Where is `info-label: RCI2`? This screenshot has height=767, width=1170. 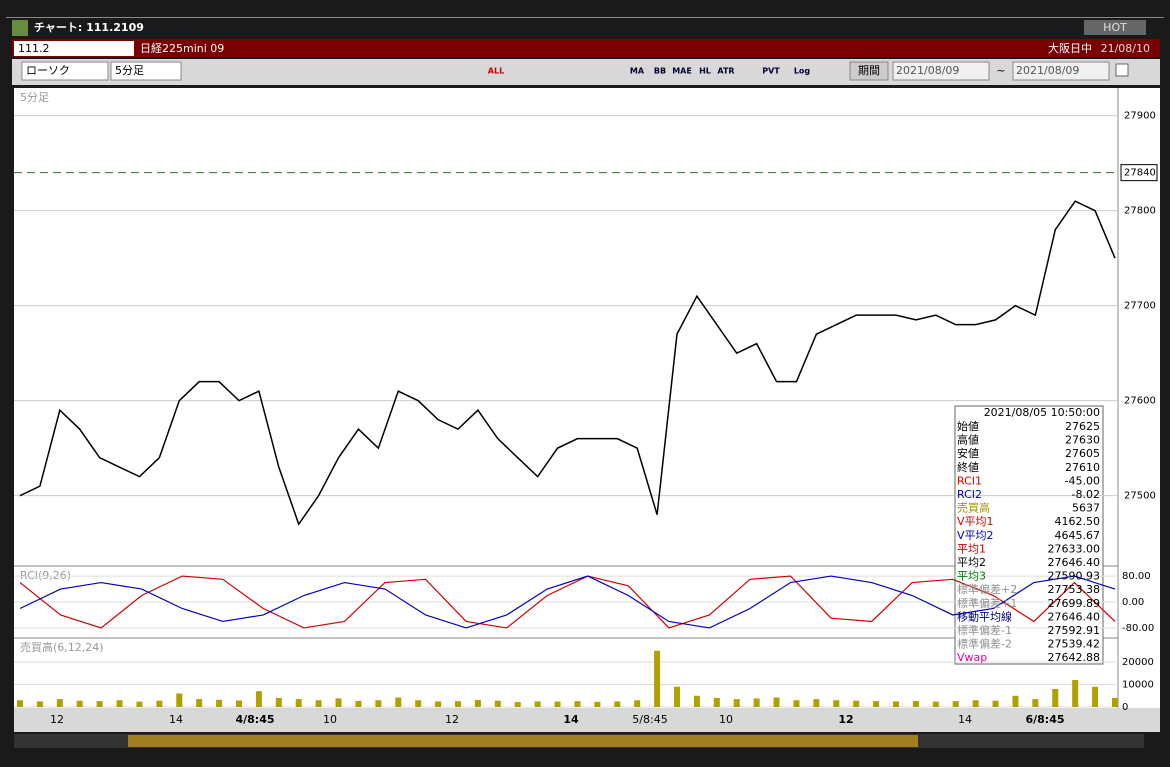 info-label: RCI2 is located at coordinates (969, 494).